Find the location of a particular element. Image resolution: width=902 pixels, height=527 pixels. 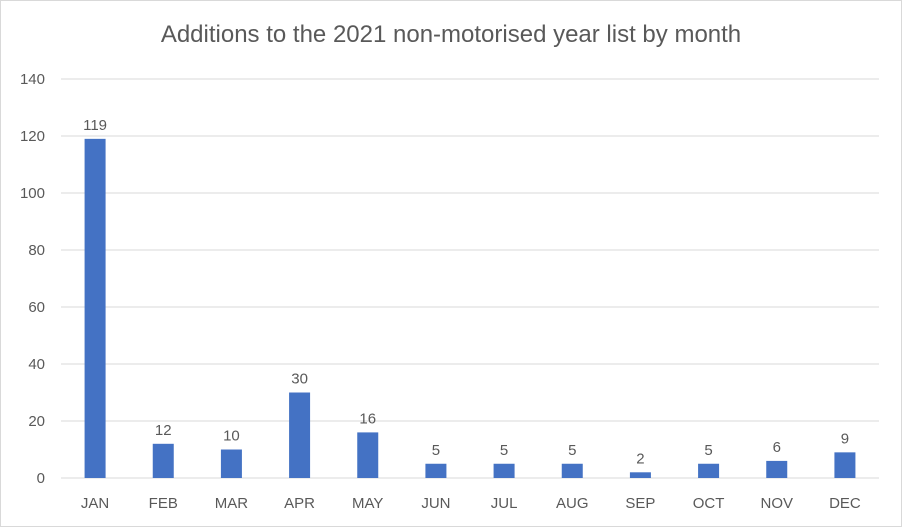

bar-apr is located at coordinates (300, 435).